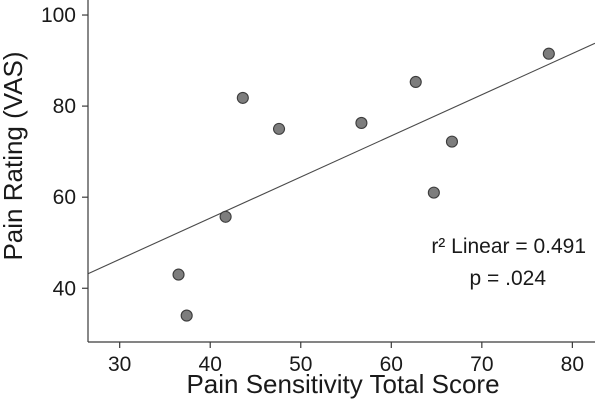 The height and width of the screenshot is (404, 595). What do you see at coordinates (58, 15) in the screenshot?
I see `y-tick-label: 100` at bounding box center [58, 15].